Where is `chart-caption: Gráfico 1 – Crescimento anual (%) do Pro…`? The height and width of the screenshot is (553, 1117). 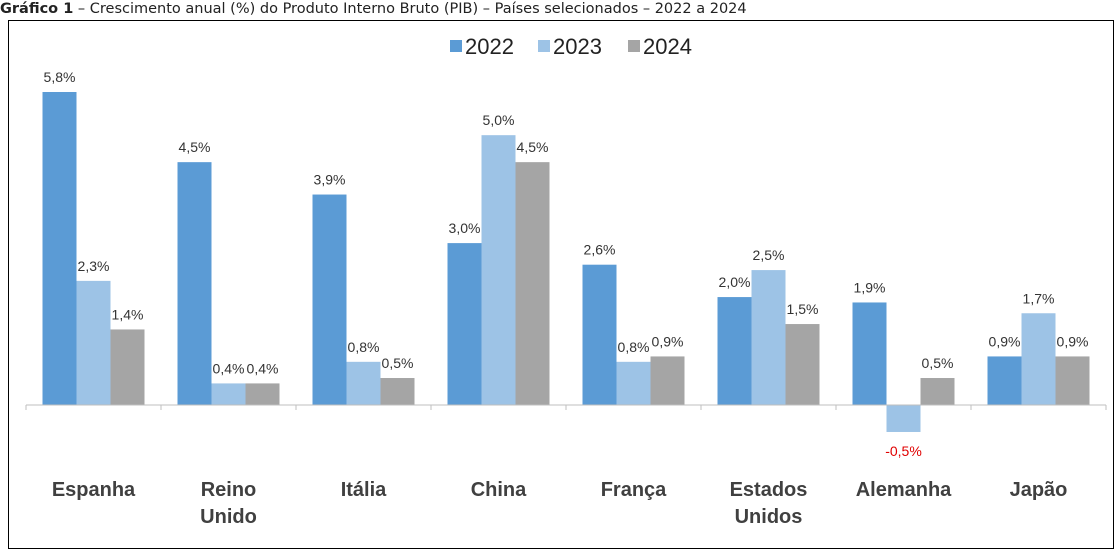 chart-caption: Gráfico 1 – Crescimento anual (%) do Pro… is located at coordinates (558, 10).